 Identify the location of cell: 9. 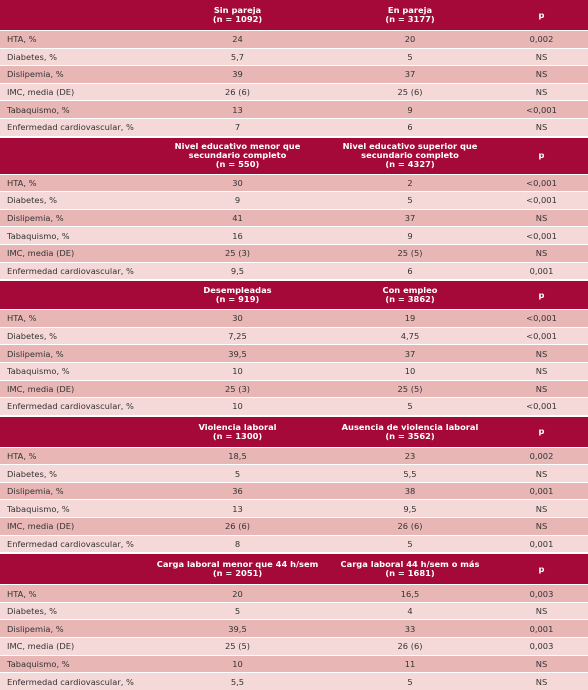
(410, 235).